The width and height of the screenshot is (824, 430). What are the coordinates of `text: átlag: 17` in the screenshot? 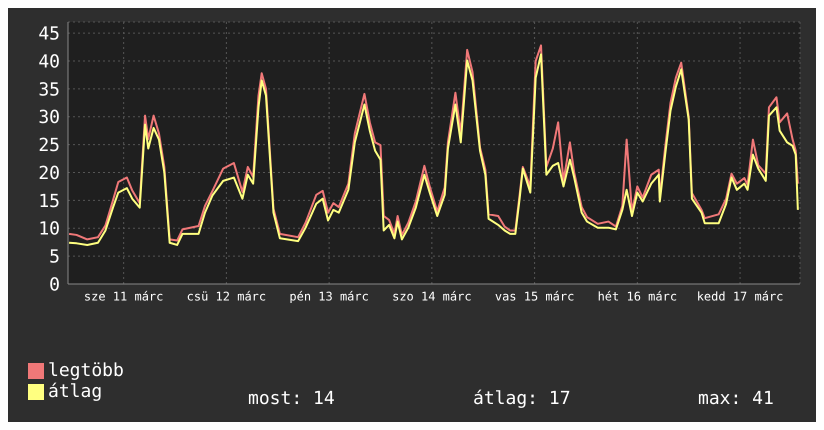 It's located at (522, 398).